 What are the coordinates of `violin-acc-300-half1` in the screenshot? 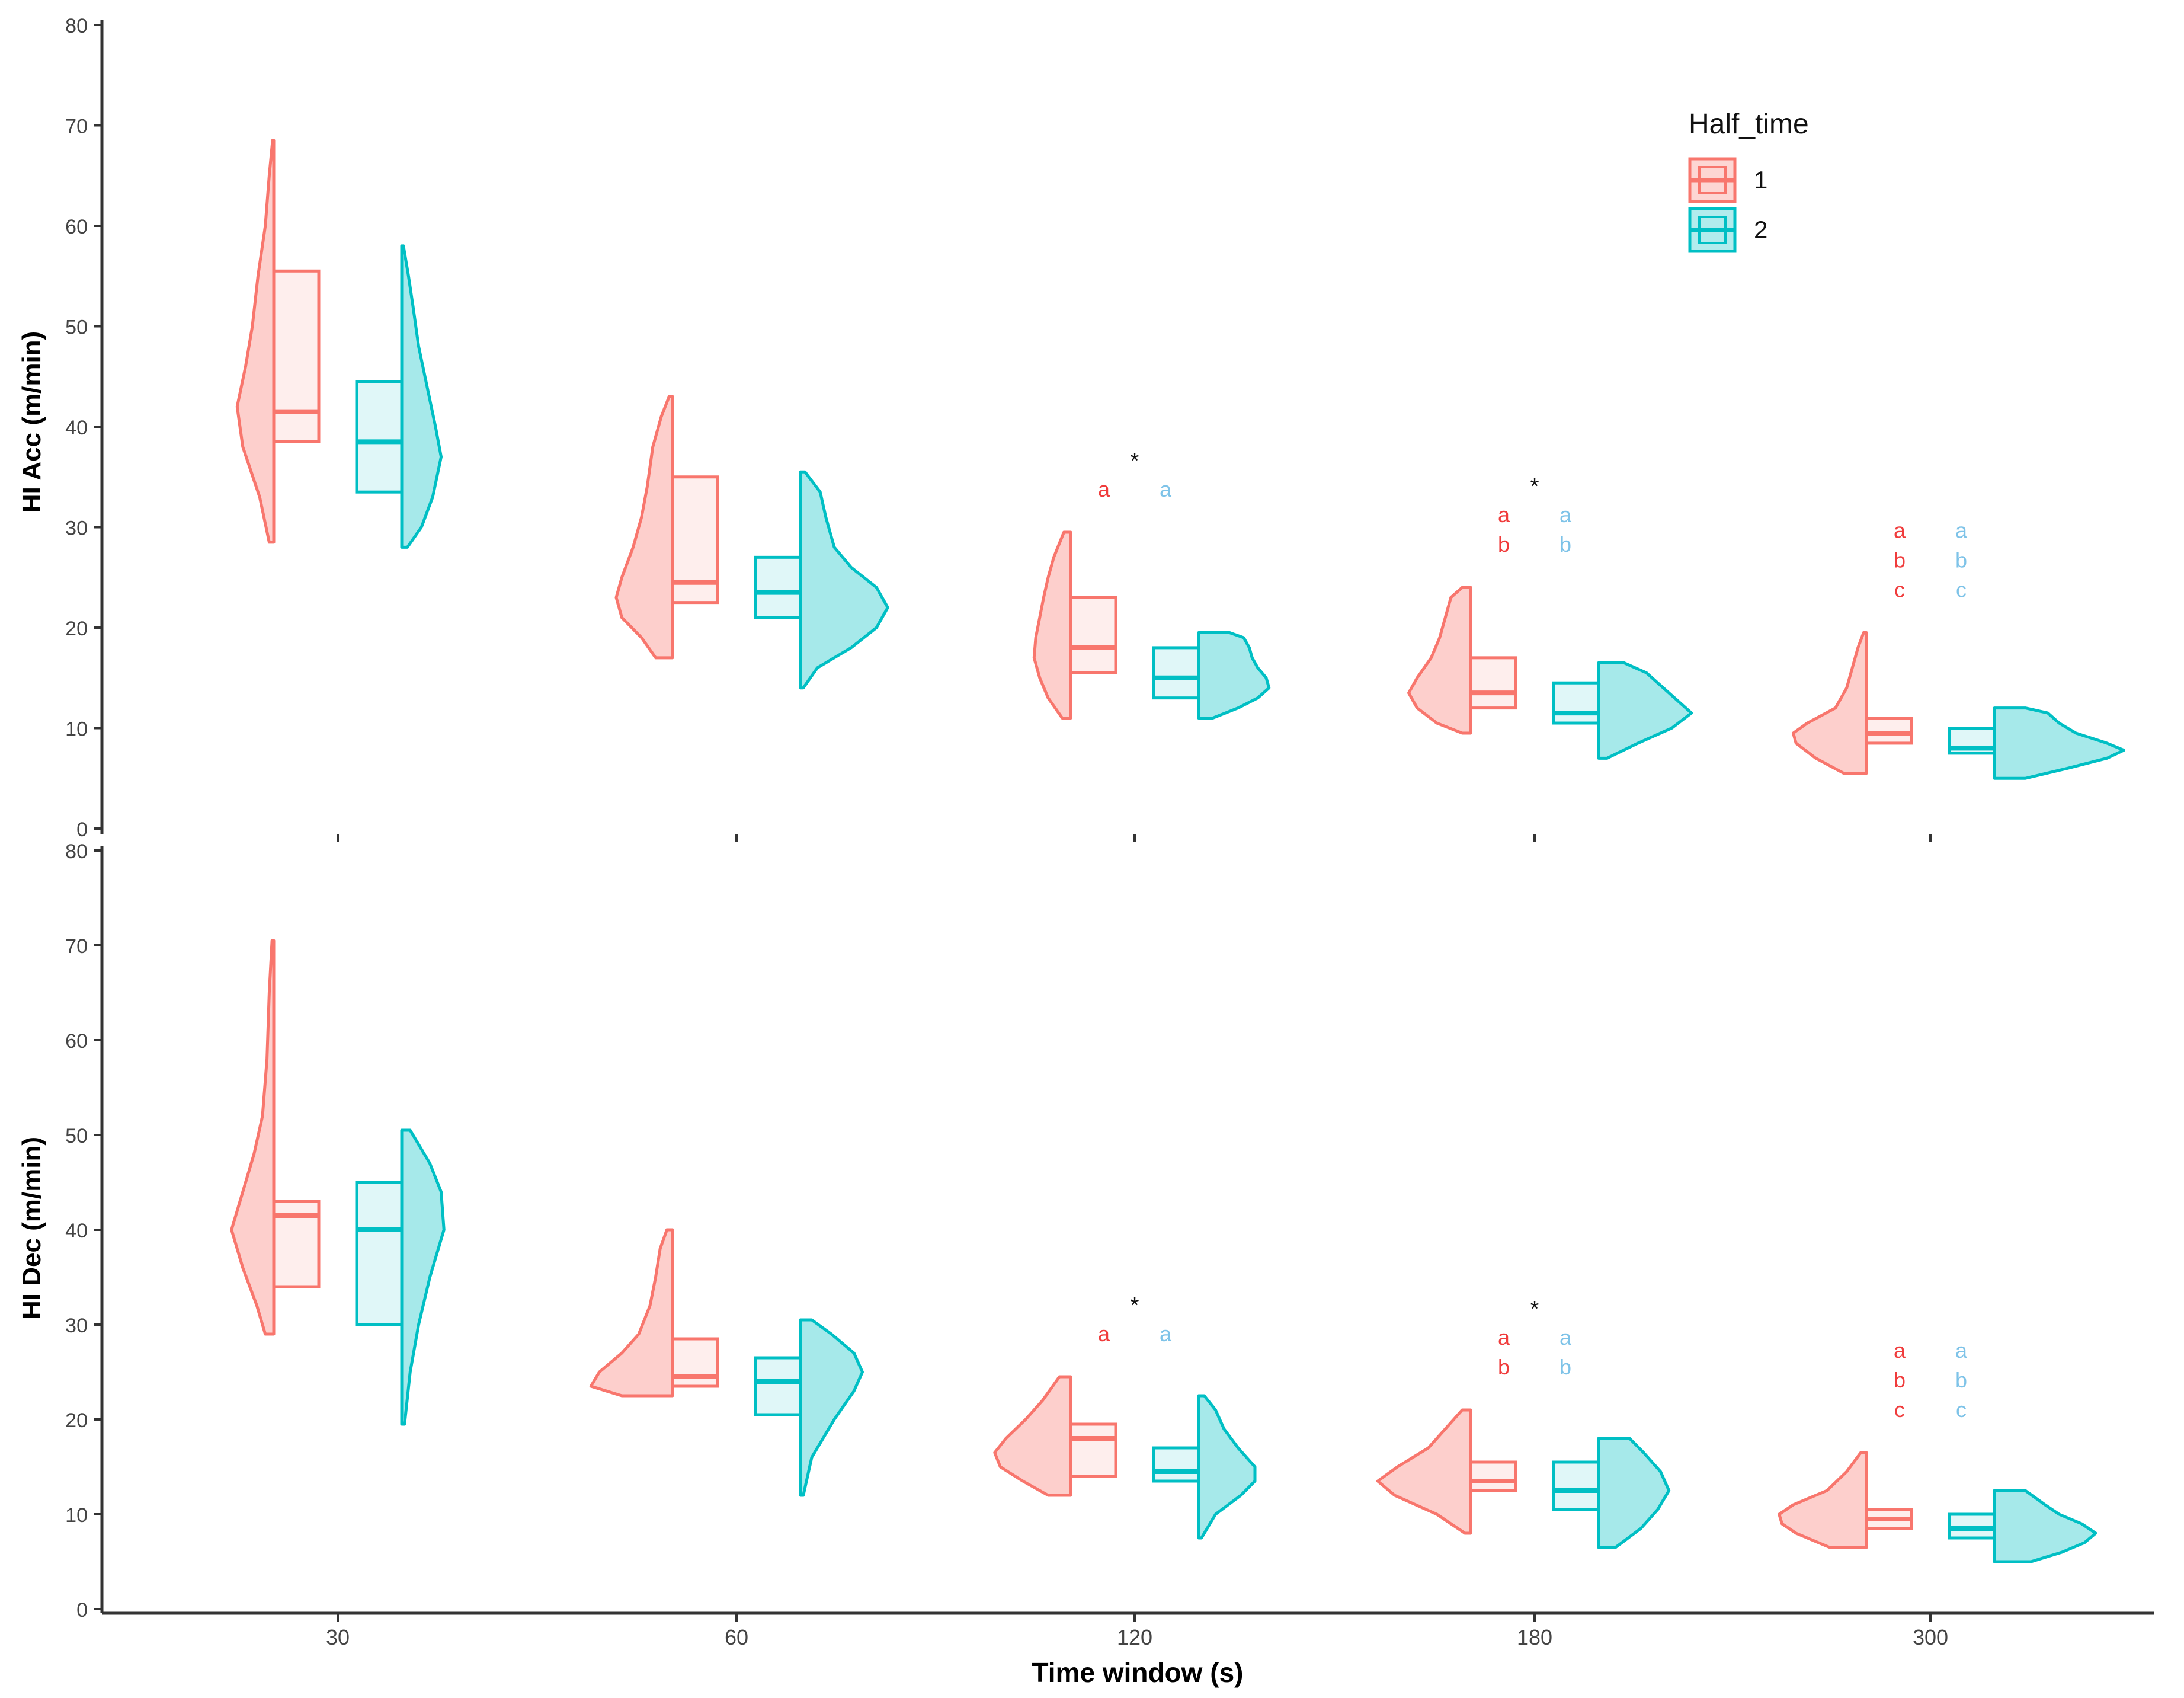 It's located at (1830, 703).